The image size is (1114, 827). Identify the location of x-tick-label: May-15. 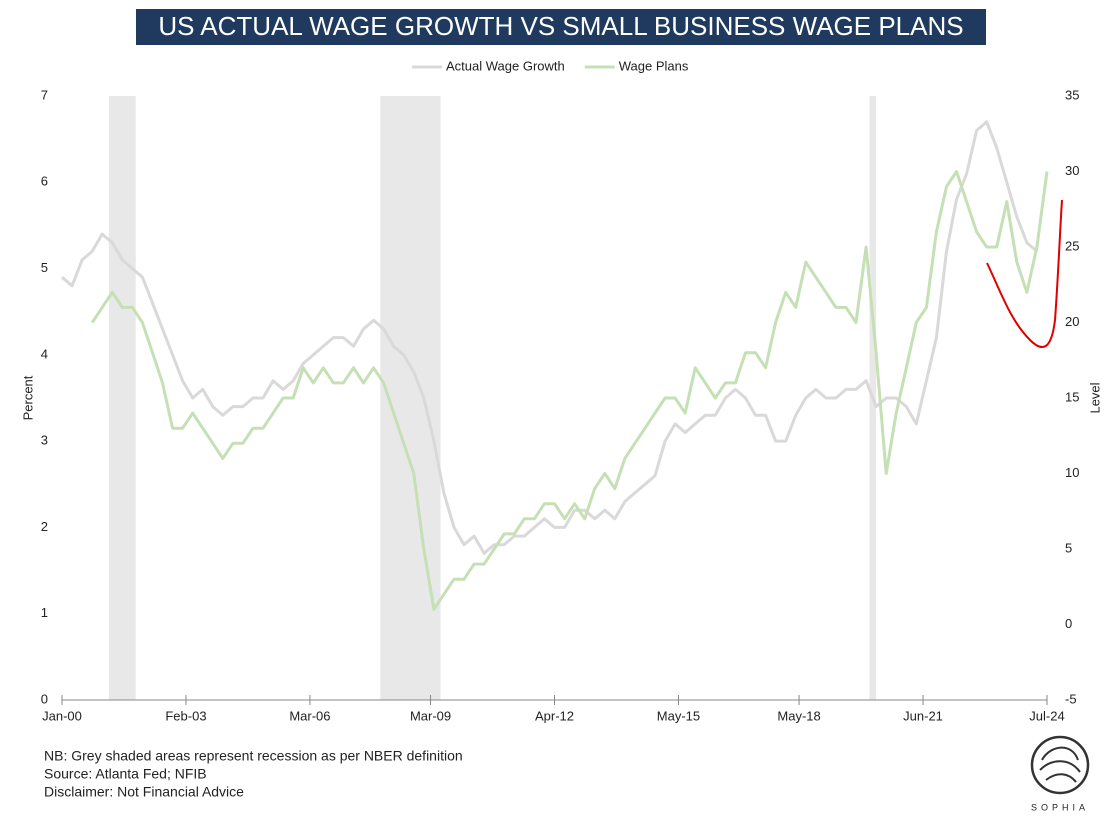
(678, 715).